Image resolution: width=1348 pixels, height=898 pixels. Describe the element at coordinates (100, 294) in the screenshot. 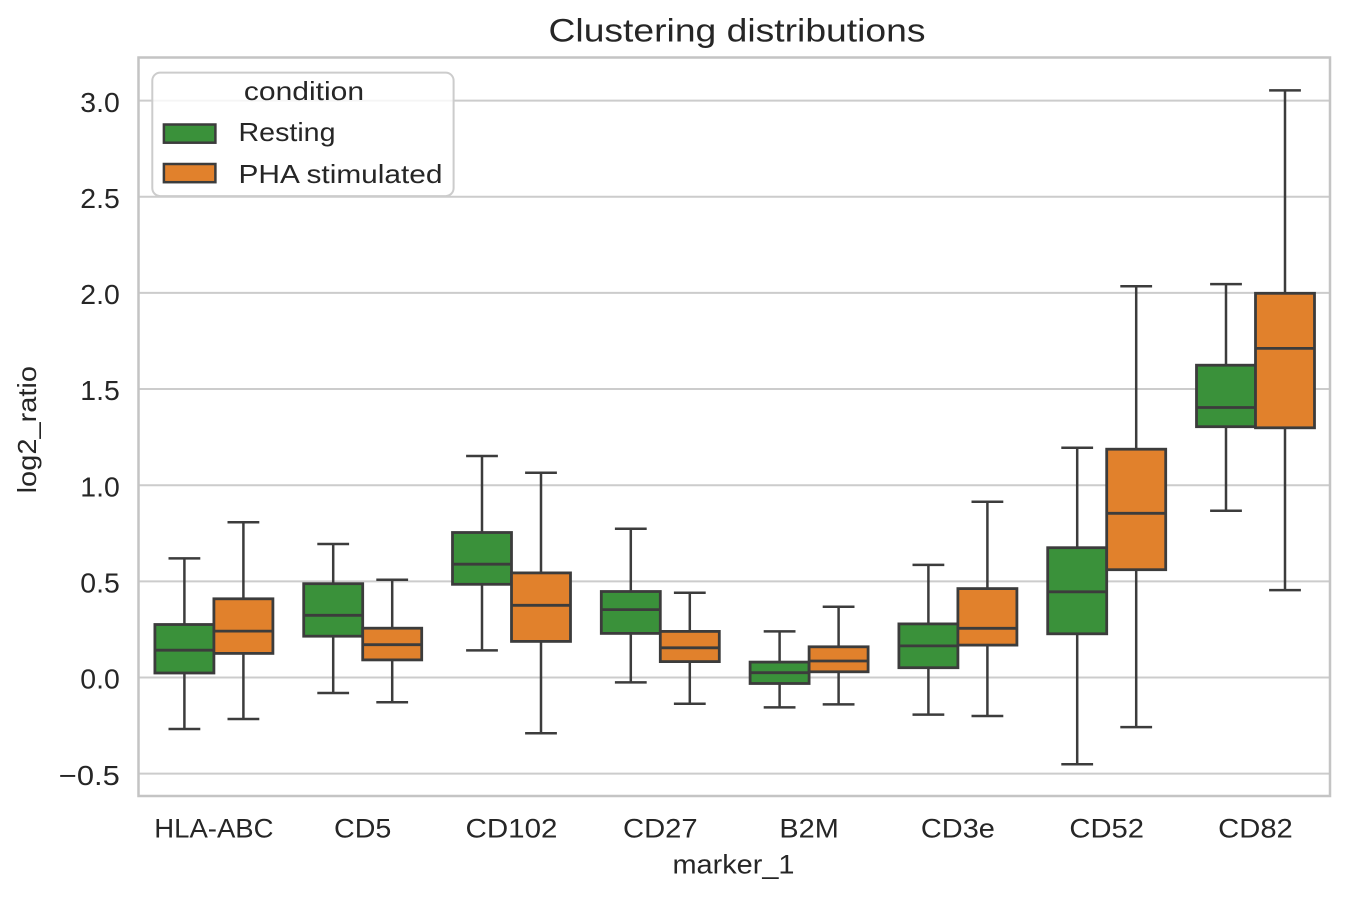

I see `svg-text: 2.0` at that location.